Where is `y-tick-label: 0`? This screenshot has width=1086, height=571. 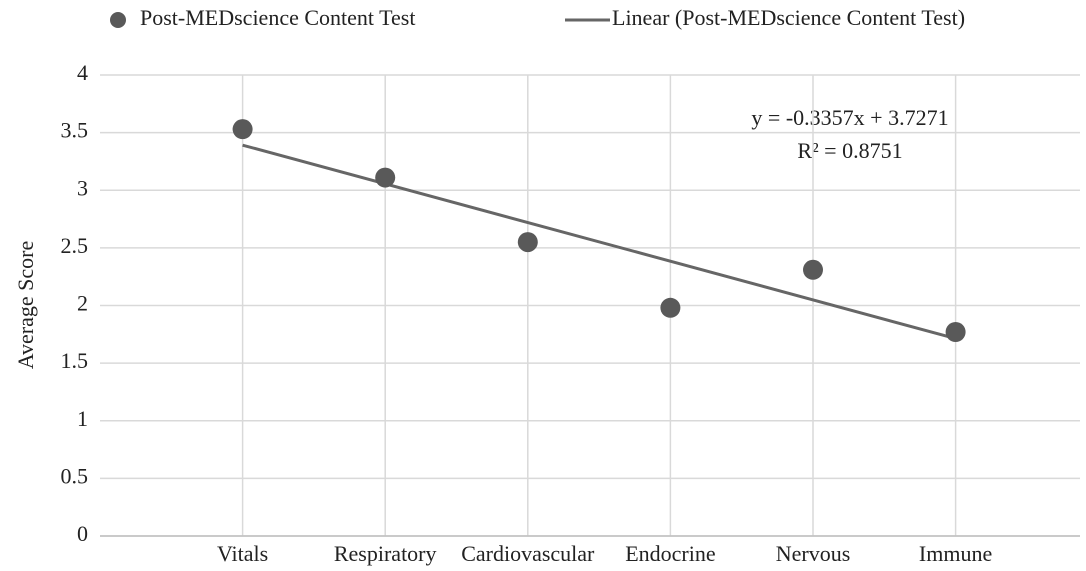 y-tick-label: 0 is located at coordinates (82, 533).